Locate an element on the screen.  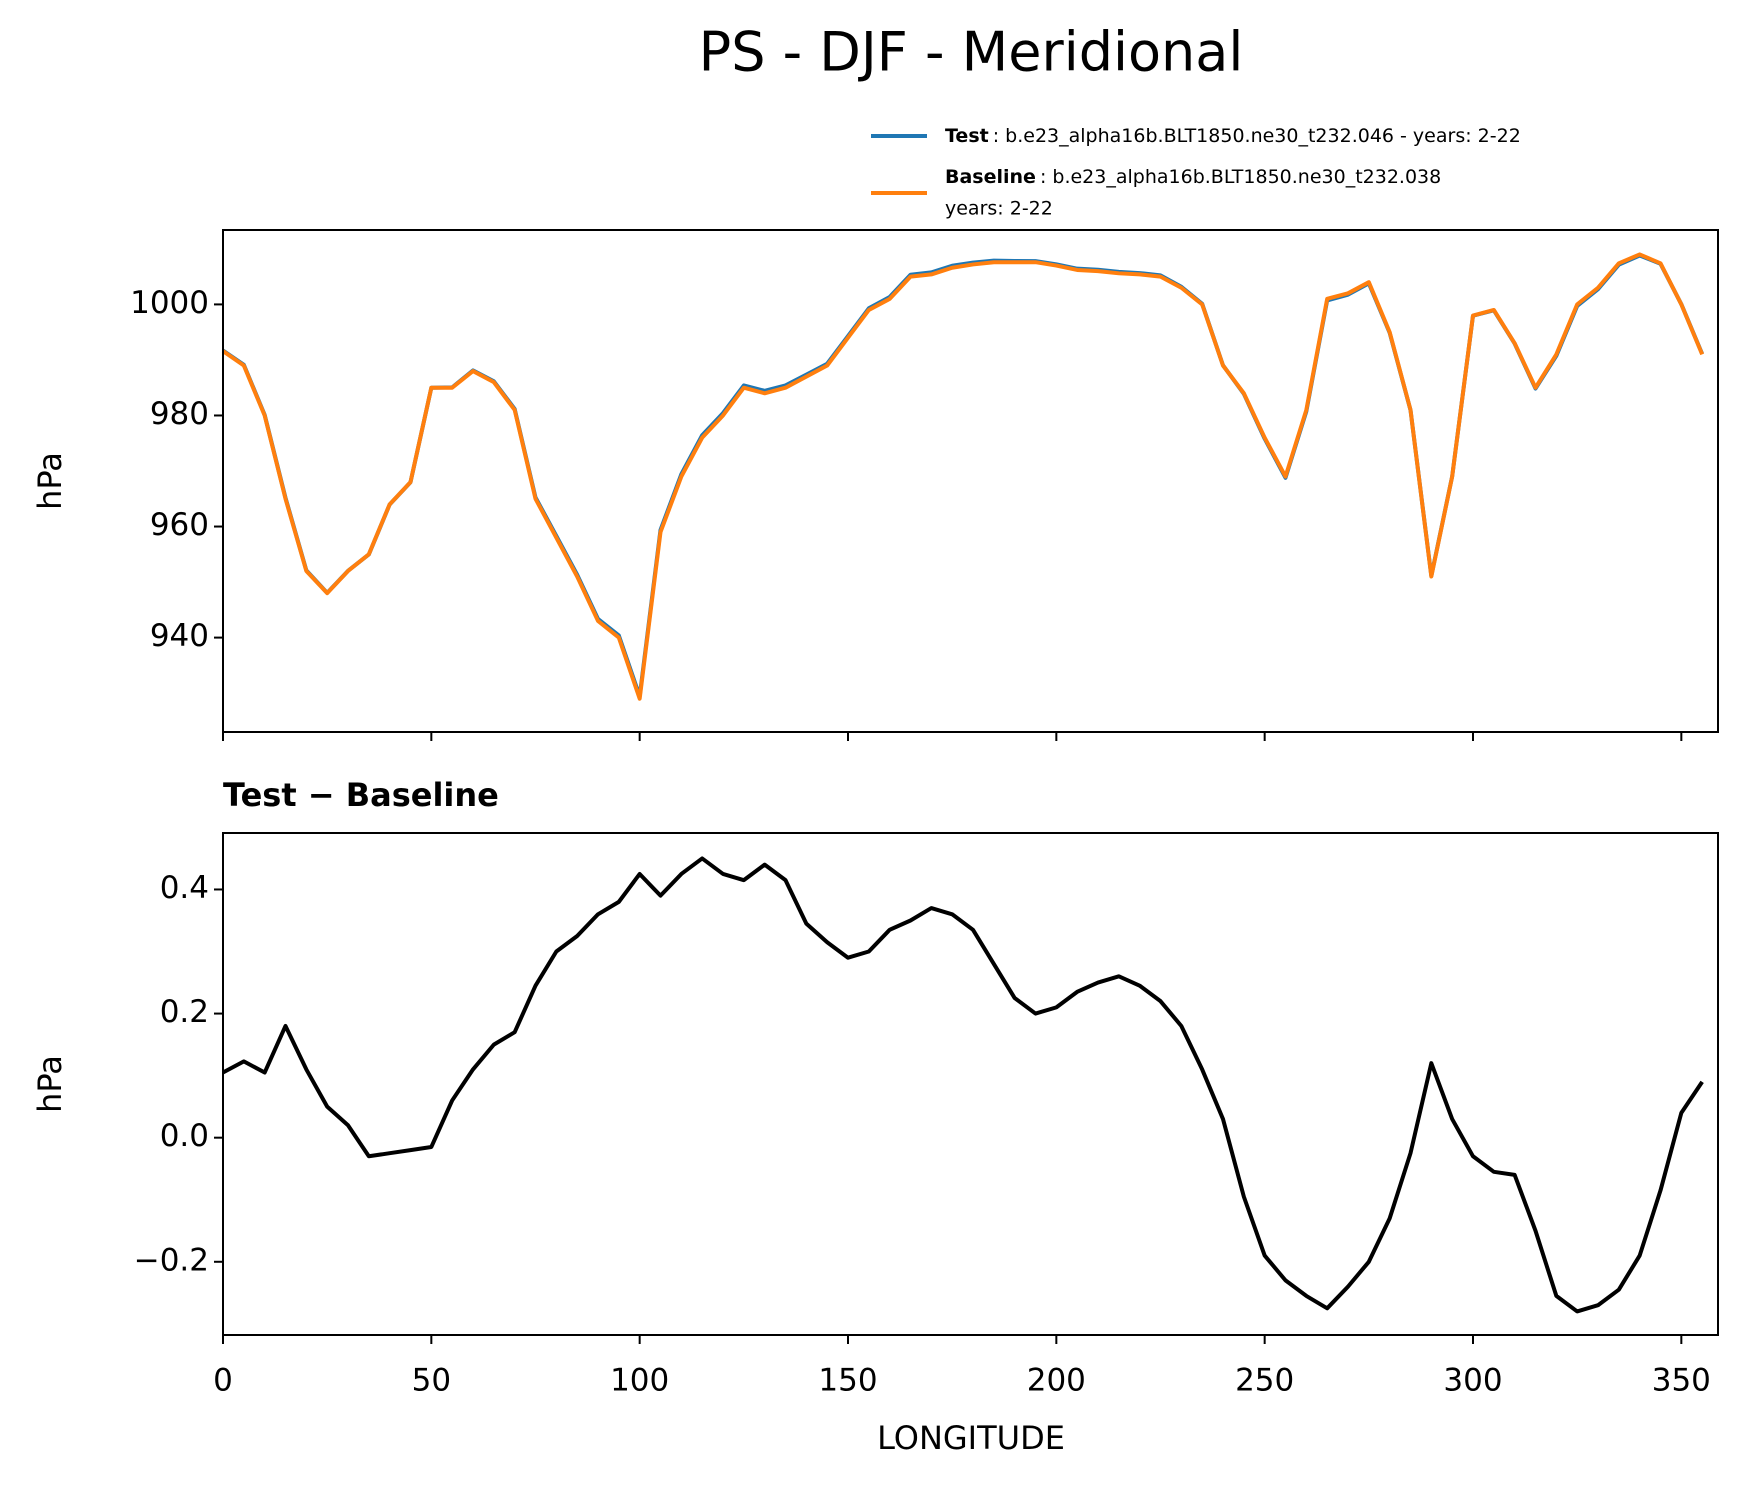
y-tick-label: 980 is located at coordinates (179, 414).